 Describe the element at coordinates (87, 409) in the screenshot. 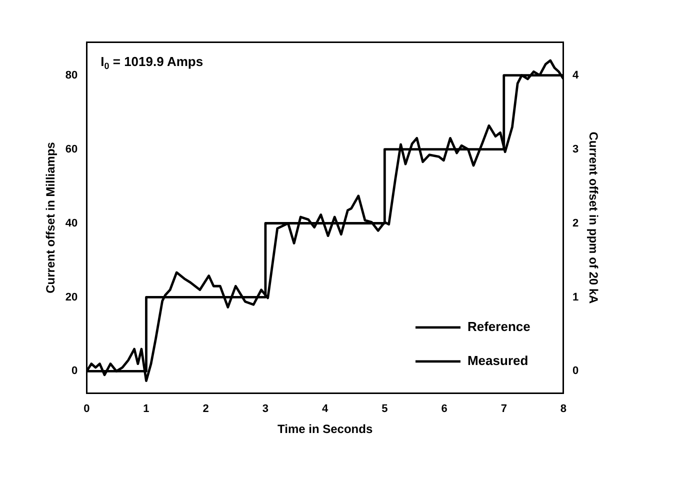

I see `x-tick-label: 0` at that location.